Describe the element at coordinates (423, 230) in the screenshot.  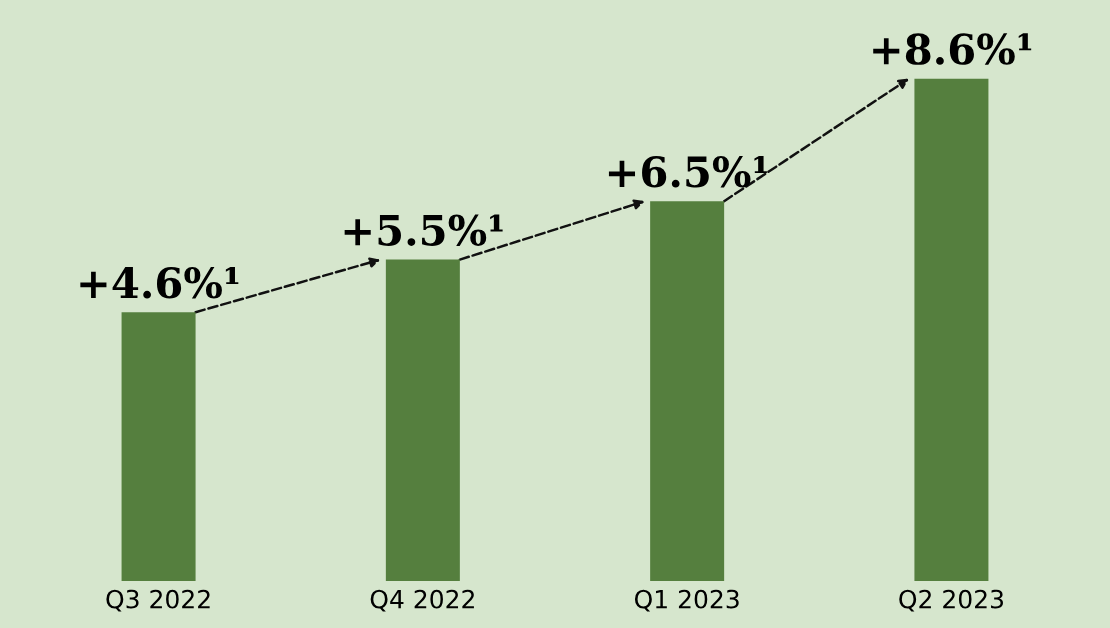
I see `data-label: +5.5%¹` at that location.